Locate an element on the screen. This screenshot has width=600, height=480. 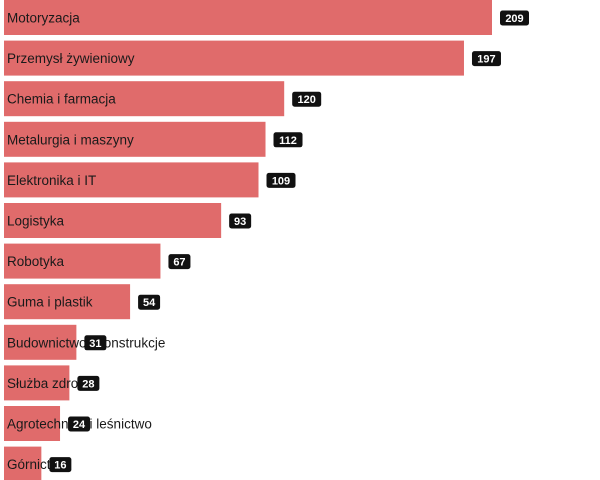
category-label: Elektronika i IT is located at coordinates (51, 180).